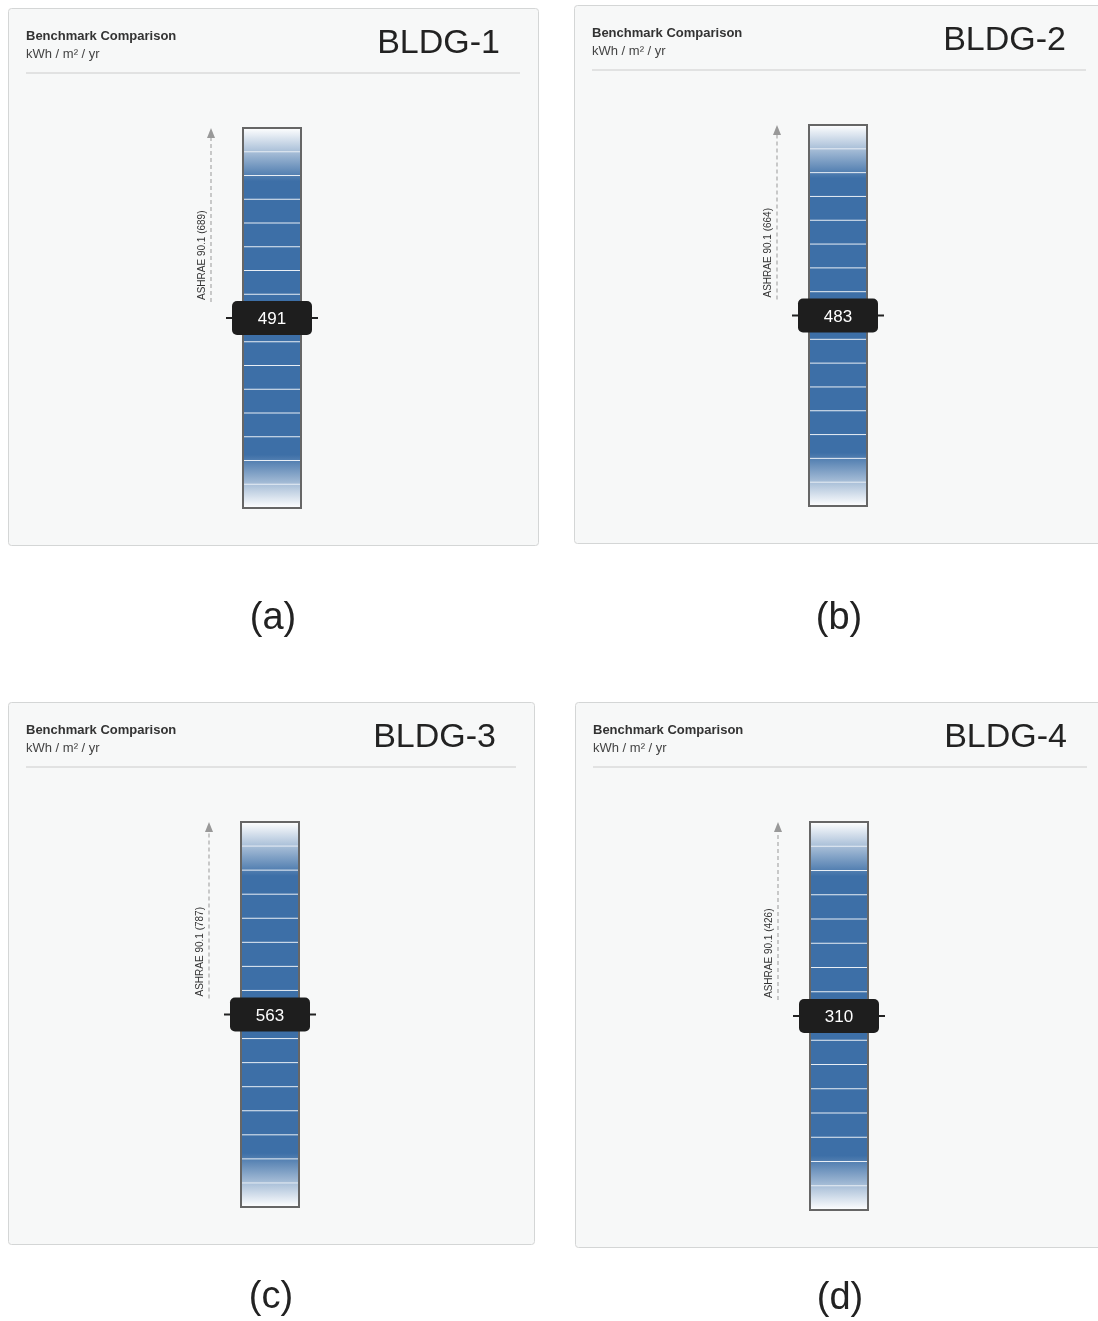 Image resolution: width=1098 pixels, height=1321 pixels. What do you see at coordinates (840, 1296) in the screenshot?
I see `text: (d)` at bounding box center [840, 1296].